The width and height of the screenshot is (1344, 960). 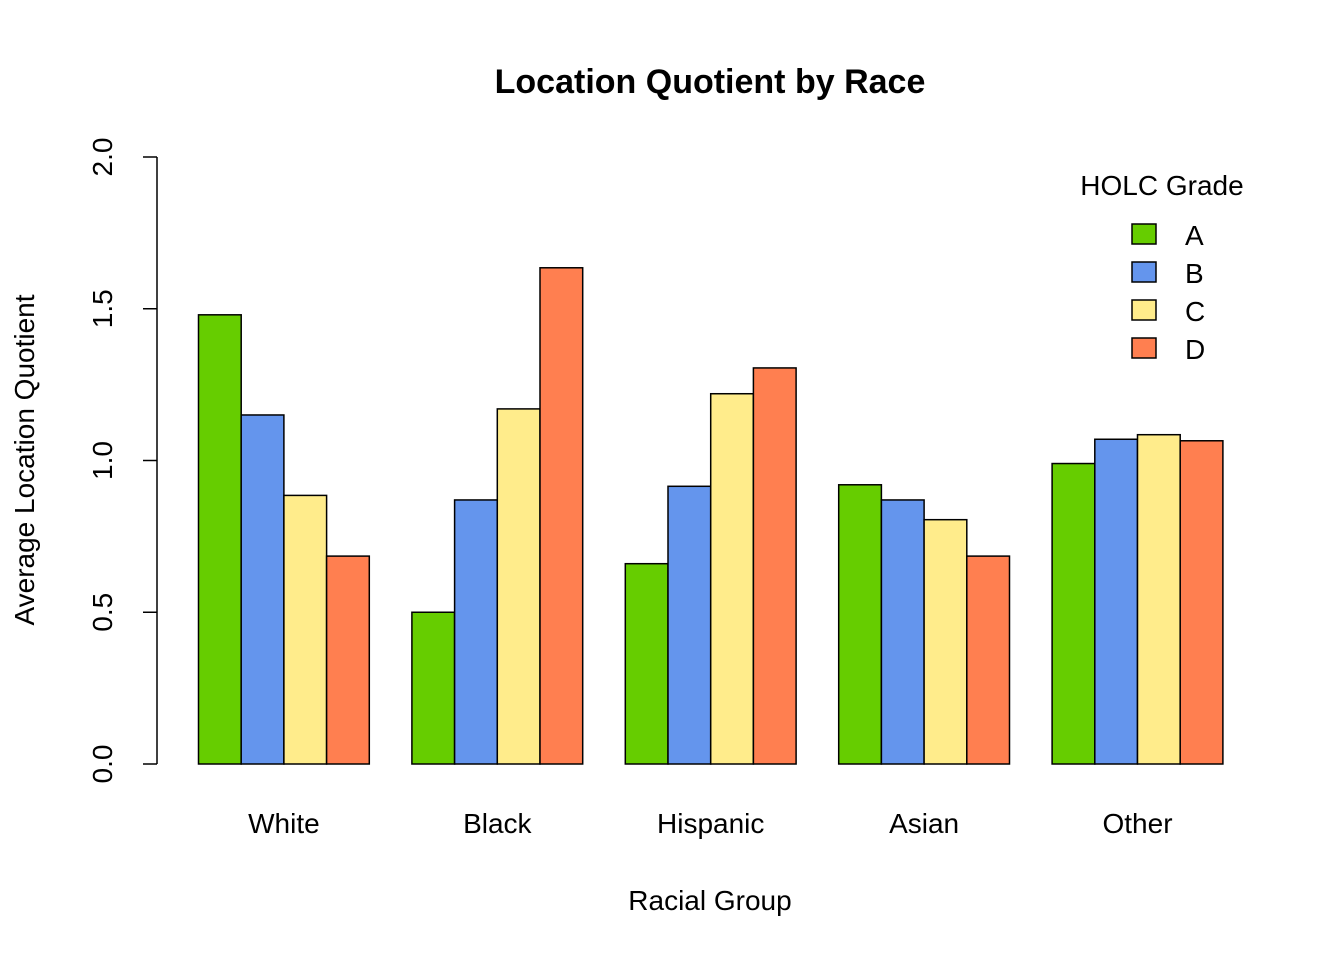 What do you see at coordinates (902, 632) in the screenshot?
I see `bar-asian-b` at bounding box center [902, 632].